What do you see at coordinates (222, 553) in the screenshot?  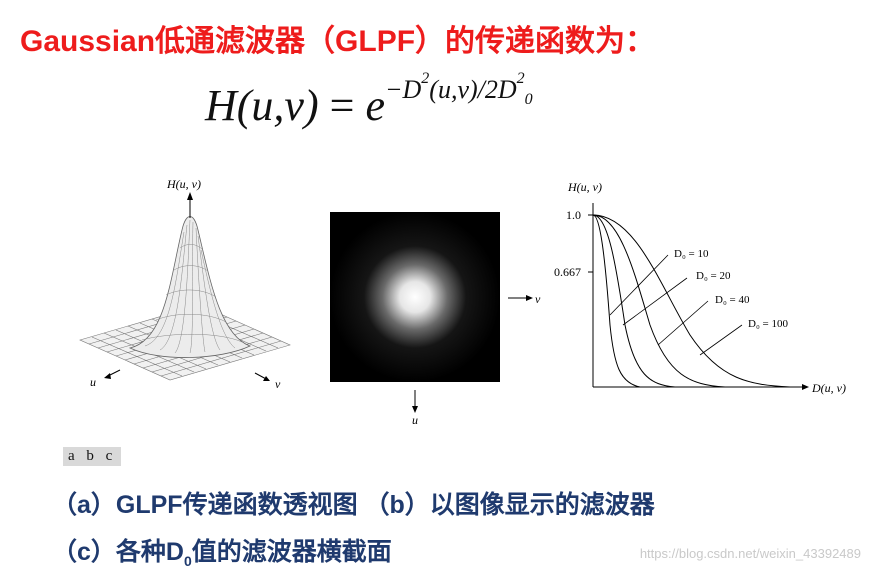 I see `caption-line-2: （c）各种D0值的滤波器横截面` at bounding box center [222, 553].